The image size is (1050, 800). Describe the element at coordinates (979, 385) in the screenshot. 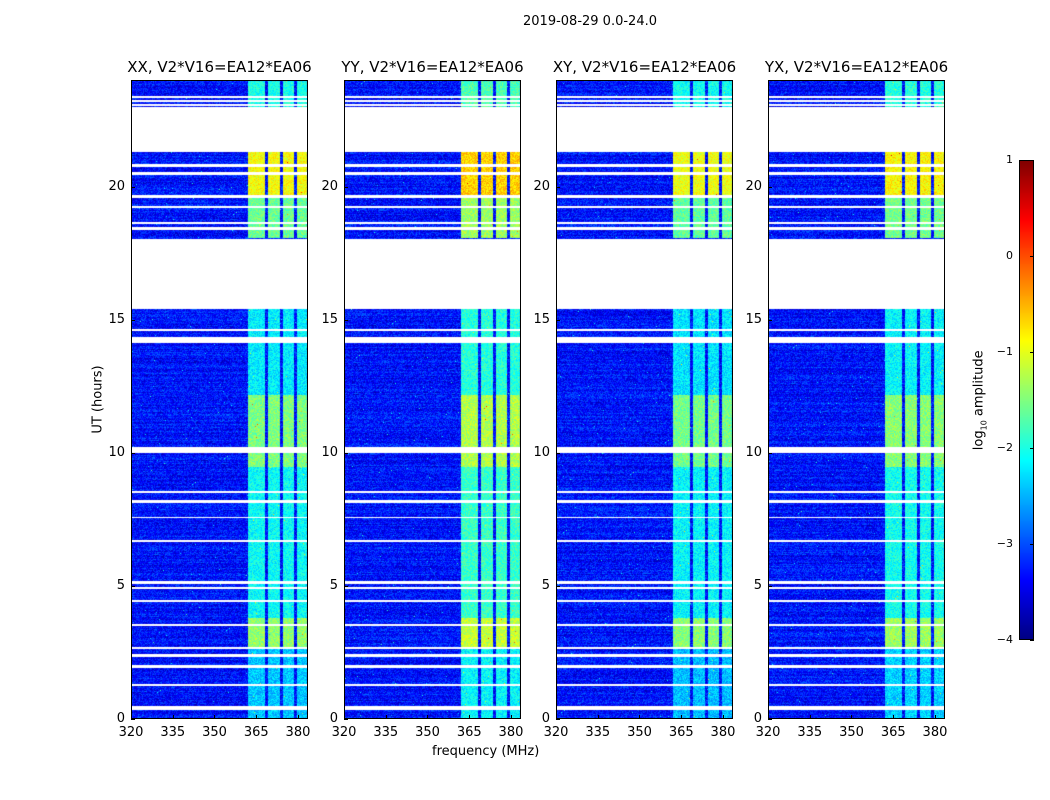

I see `colorbar-label-rest: amplitude` at that location.